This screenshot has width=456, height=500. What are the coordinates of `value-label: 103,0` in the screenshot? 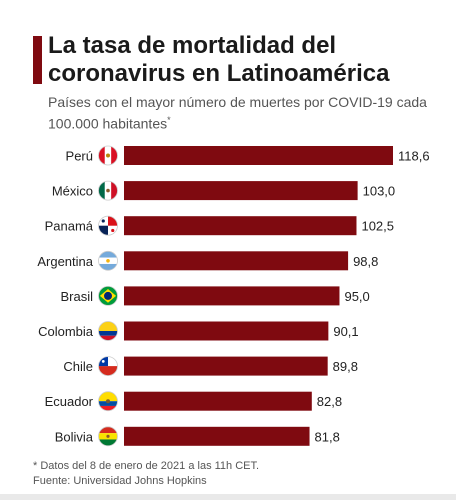 It's located at (379, 191).